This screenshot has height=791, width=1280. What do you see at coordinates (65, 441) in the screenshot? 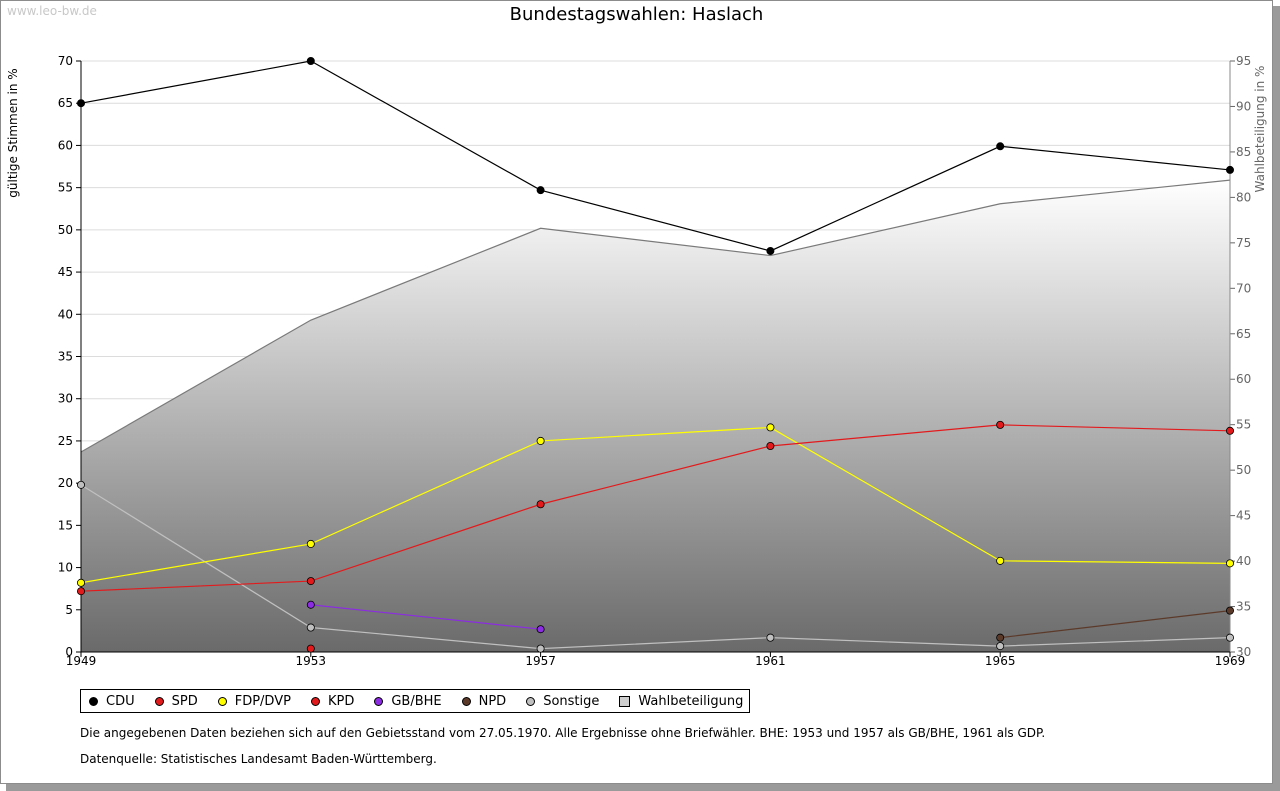
I see `y-tick-label-25: 25` at bounding box center [65, 441].